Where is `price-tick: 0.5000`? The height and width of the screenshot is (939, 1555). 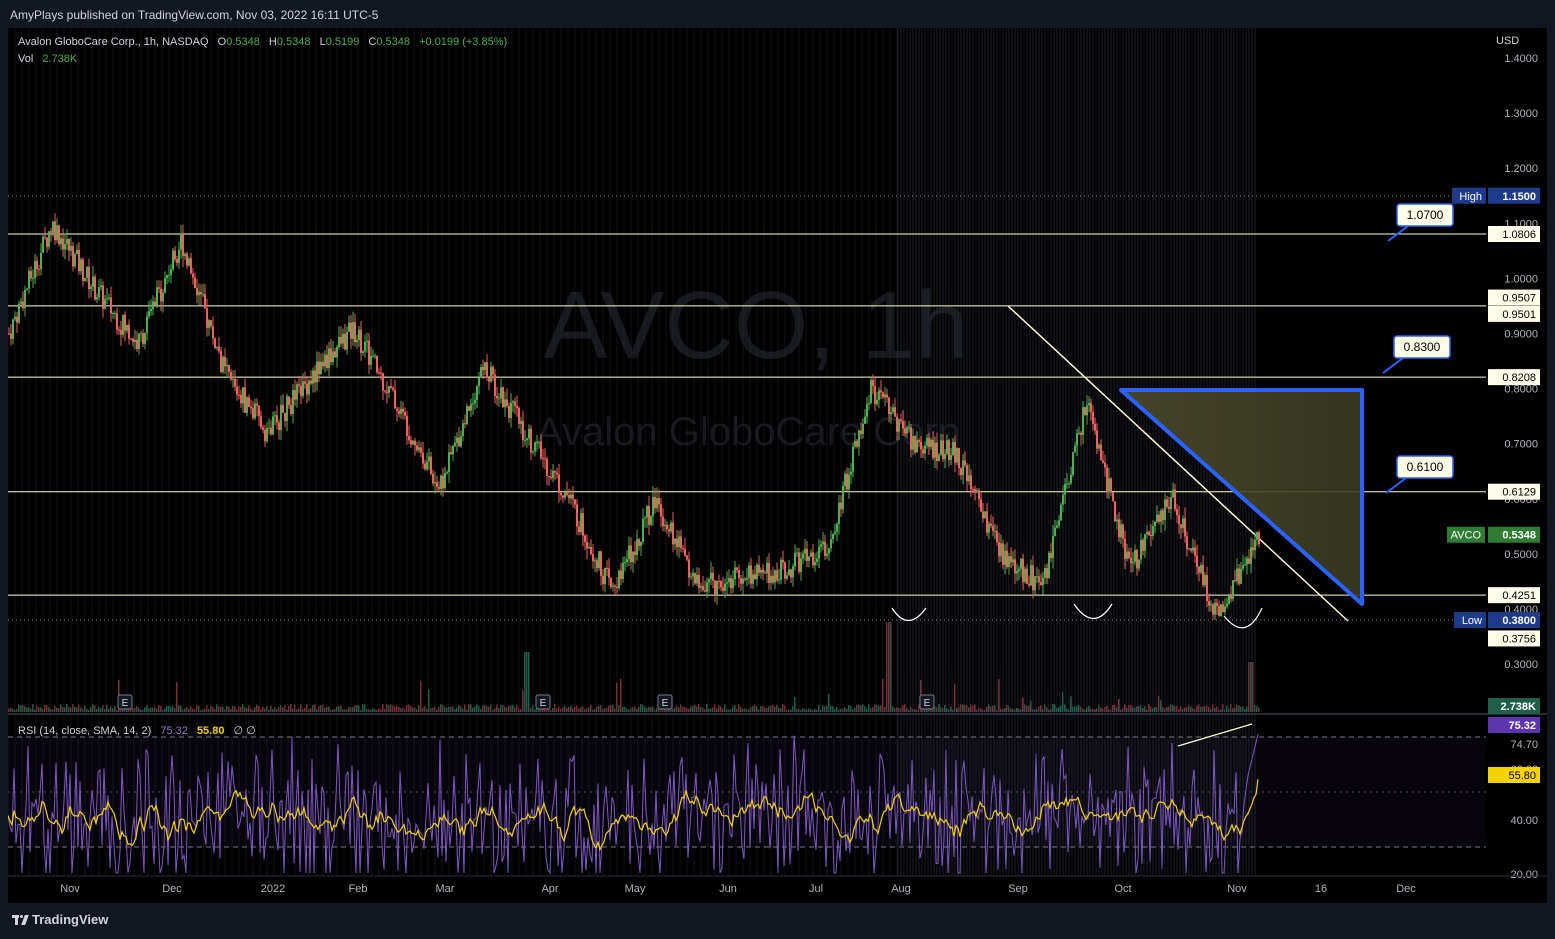 price-tick: 0.5000 is located at coordinates (1521, 555).